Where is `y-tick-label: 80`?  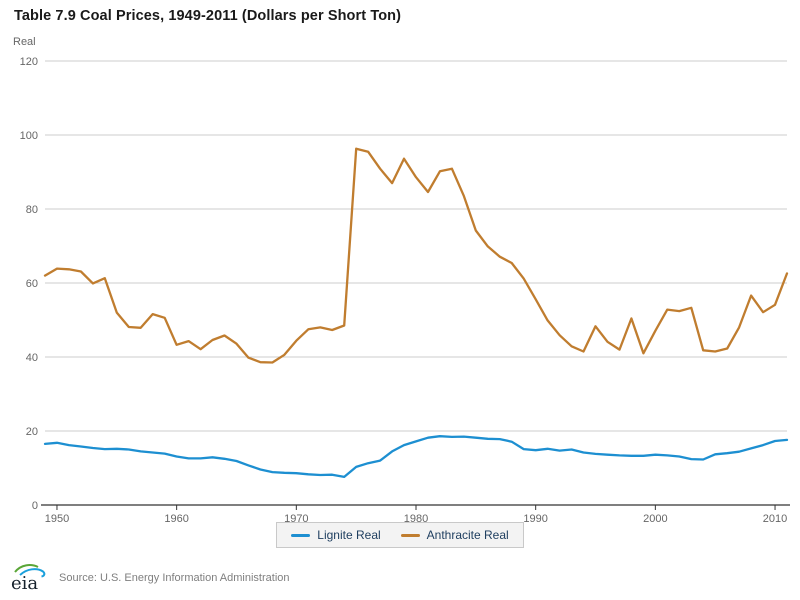
y-tick-label: 80 is located at coordinates (32, 210).